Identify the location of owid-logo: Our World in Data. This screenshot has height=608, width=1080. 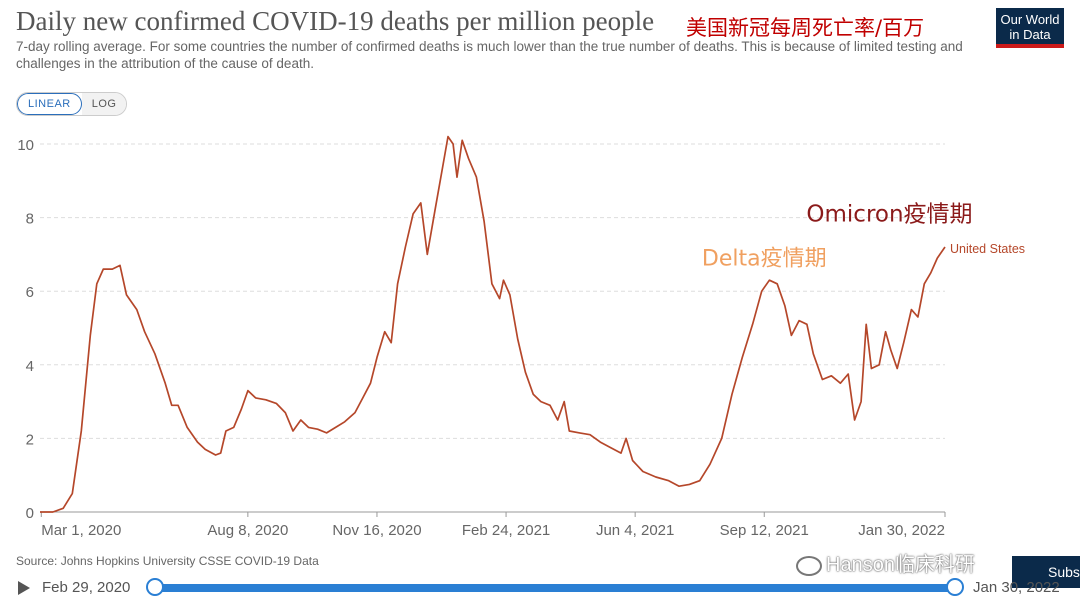
(1030, 28).